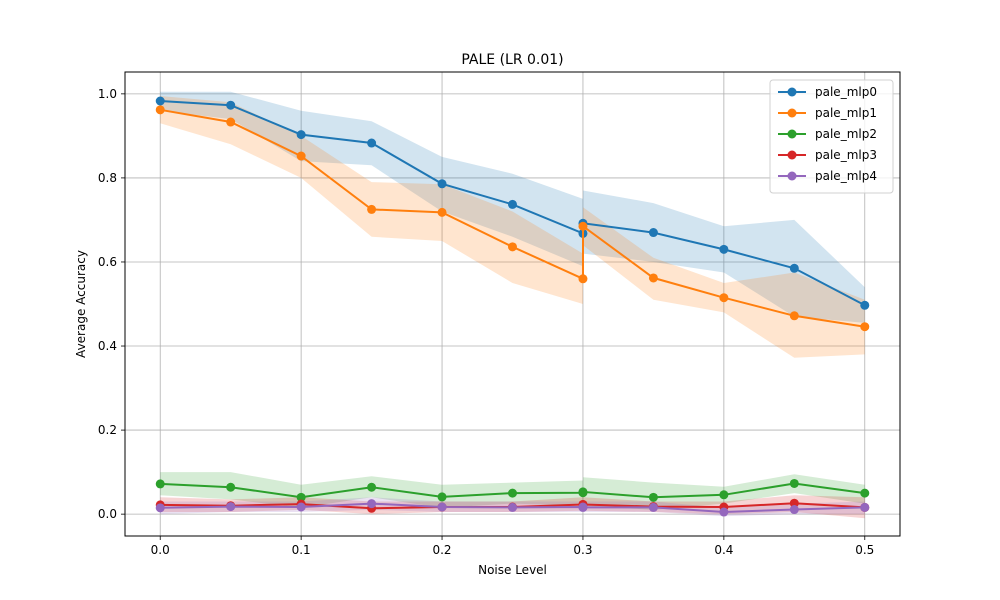 The image size is (1000, 600). Describe the element at coordinates (301, 550) in the screenshot. I see `x-tick-label: 0.1` at that location.